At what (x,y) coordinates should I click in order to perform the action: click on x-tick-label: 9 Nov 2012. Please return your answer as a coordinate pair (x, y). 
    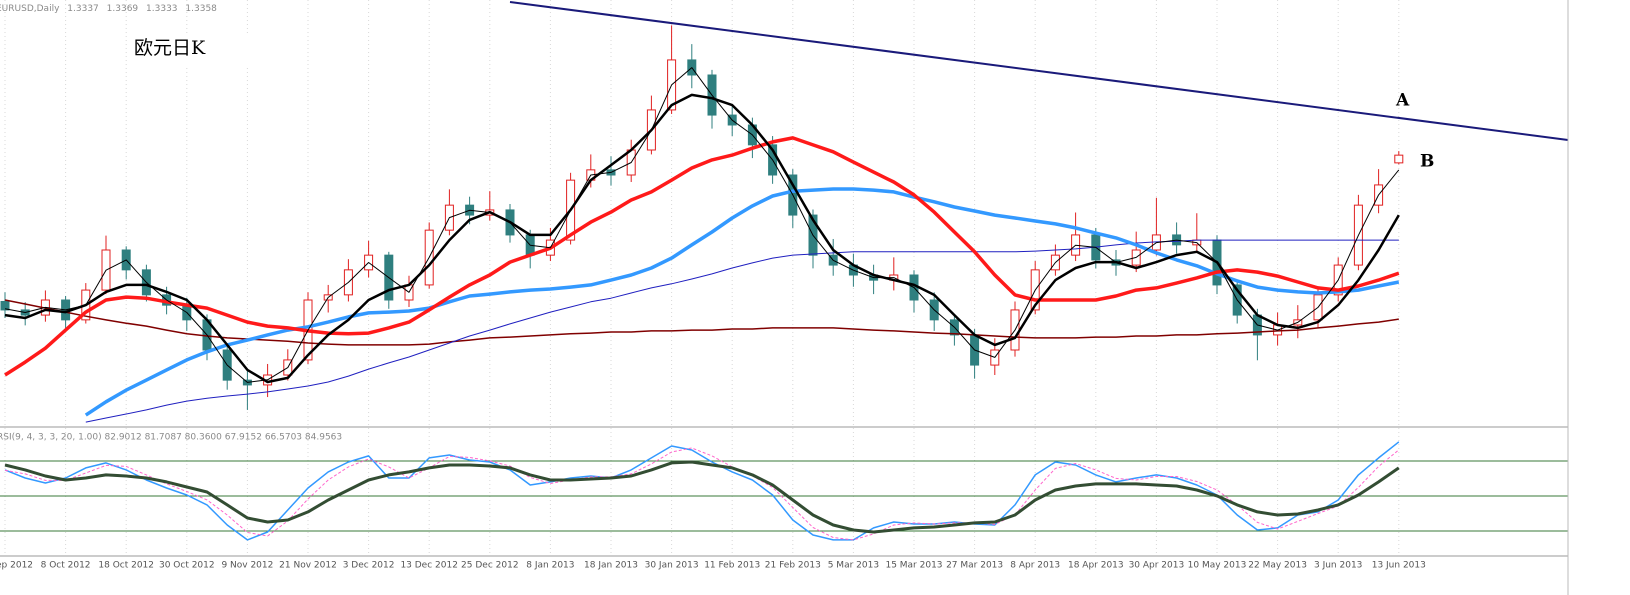
    Looking at the image, I should click on (247, 566).